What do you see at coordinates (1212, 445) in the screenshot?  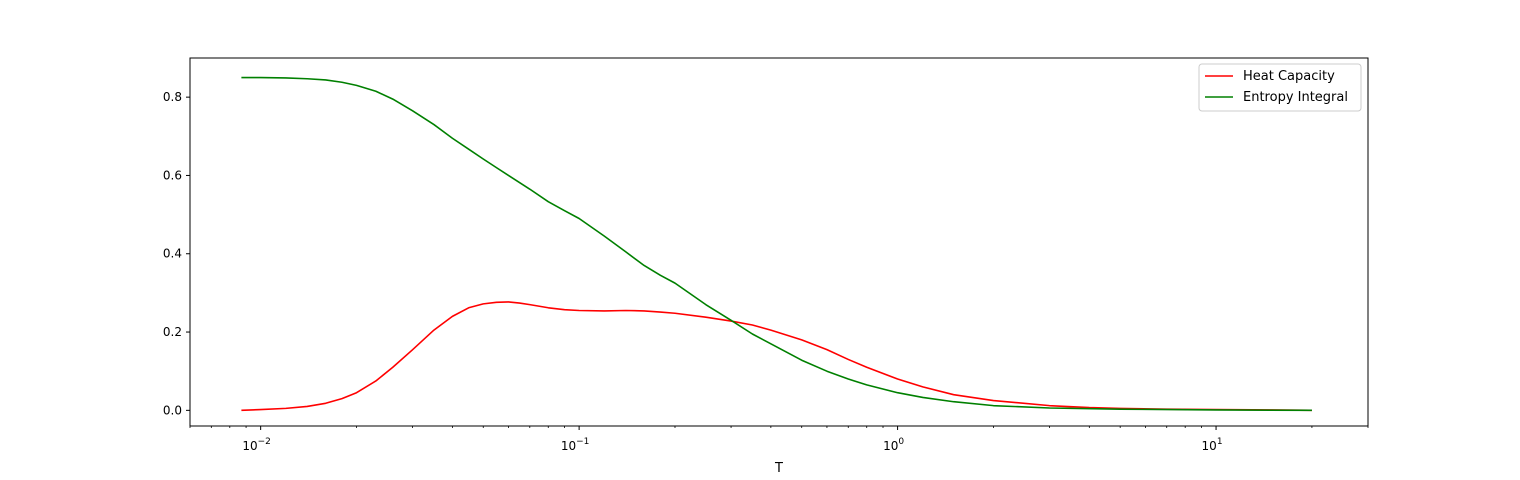 I see `x-tick-label: 10¹` at bounding box center [1212, 445].